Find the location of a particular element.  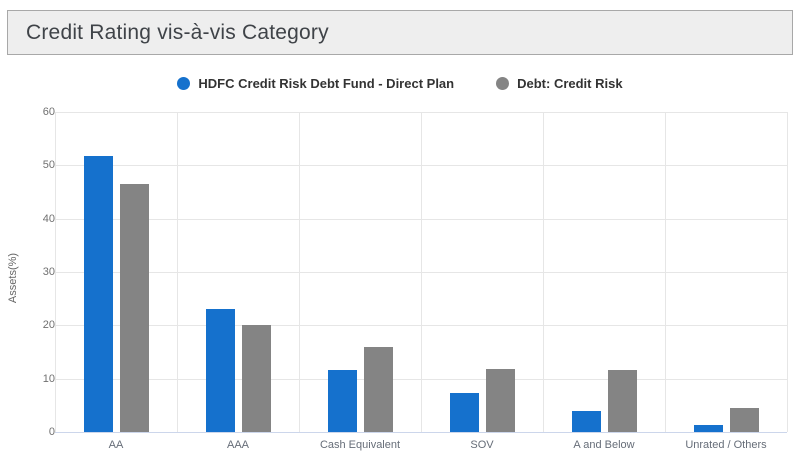

legend-marker-category-icon is located at coordinates (503, 83).